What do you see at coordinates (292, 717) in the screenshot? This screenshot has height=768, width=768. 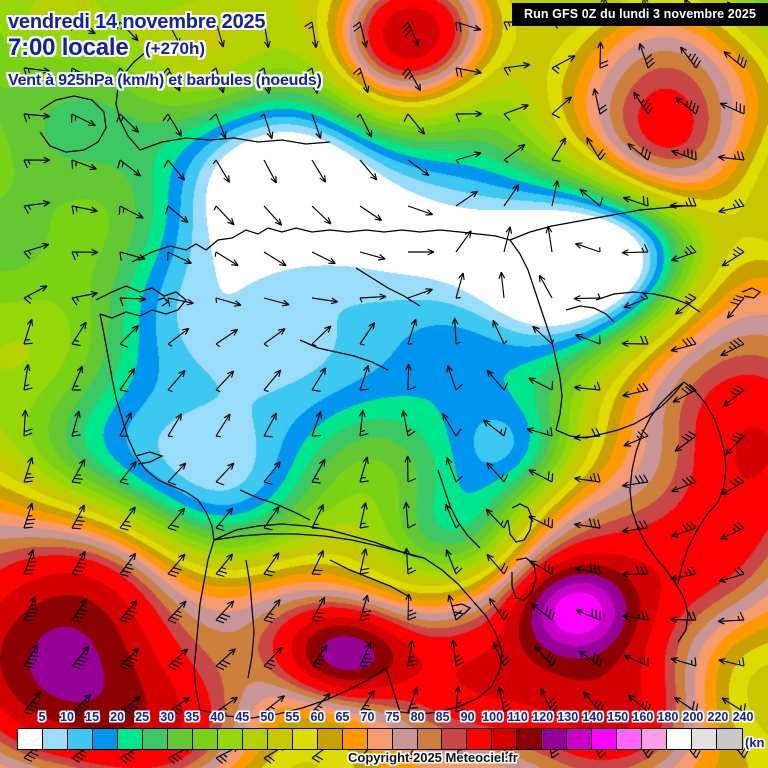 I see `colorbar-tick-label: 55` at bounding box center [292, 717].